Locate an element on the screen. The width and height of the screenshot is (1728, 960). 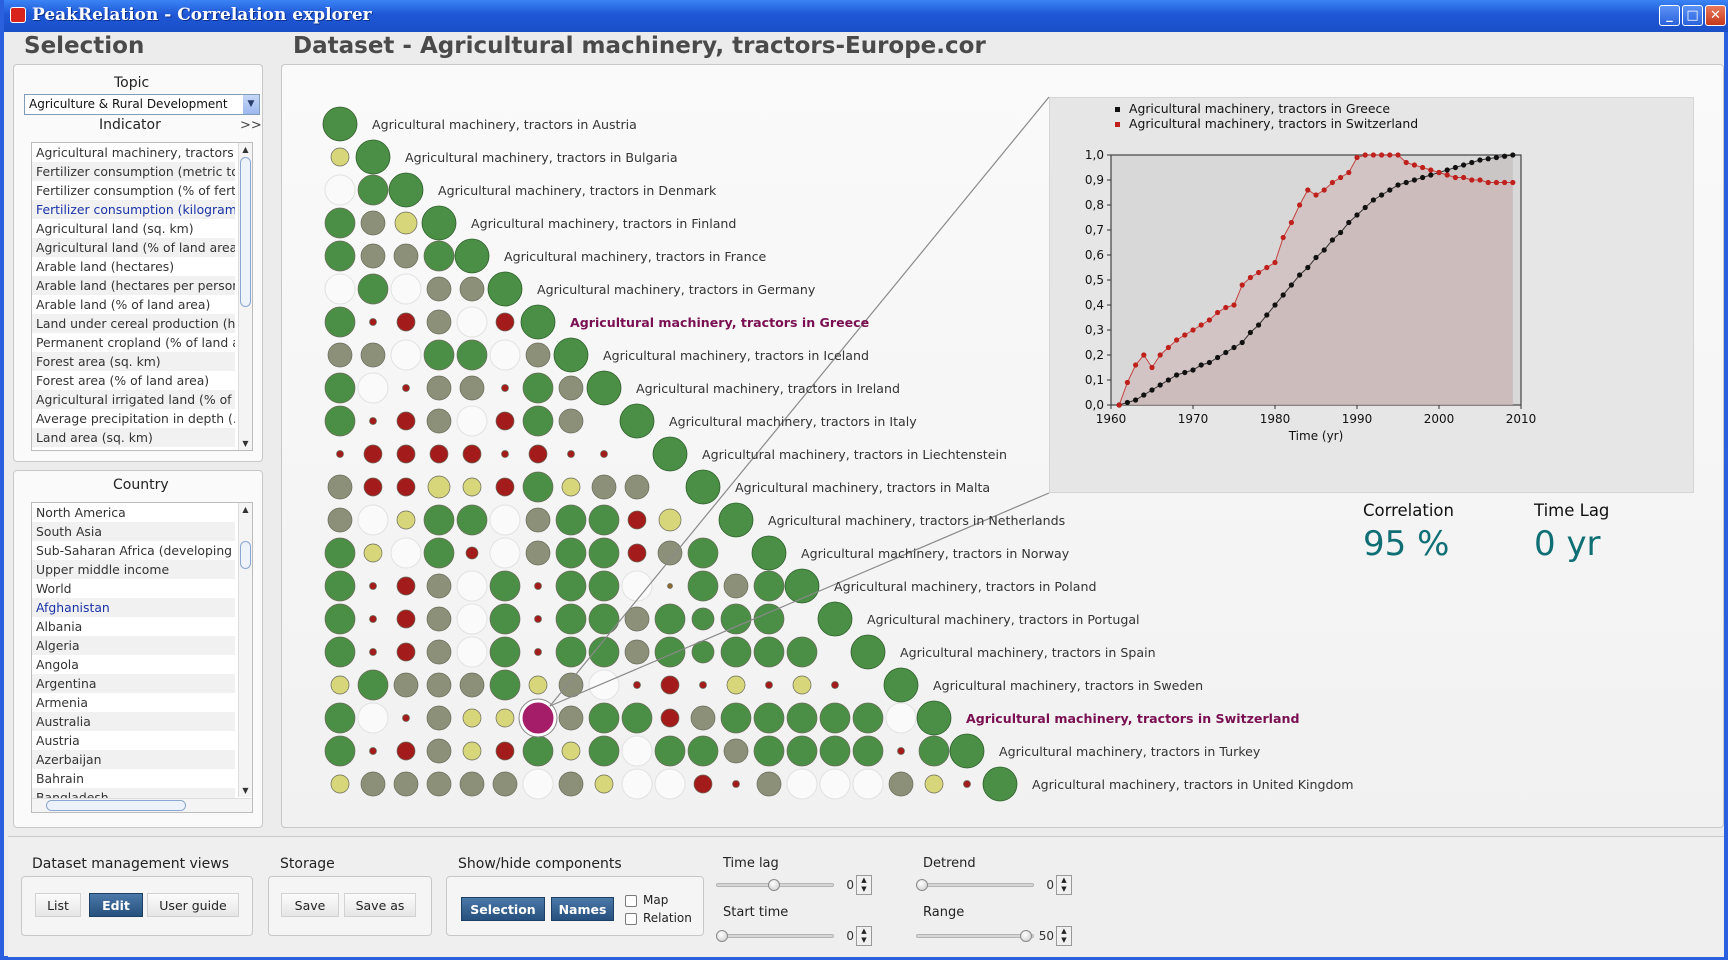
time-lag-value-field: 0 is located at coordinates (850, 885).